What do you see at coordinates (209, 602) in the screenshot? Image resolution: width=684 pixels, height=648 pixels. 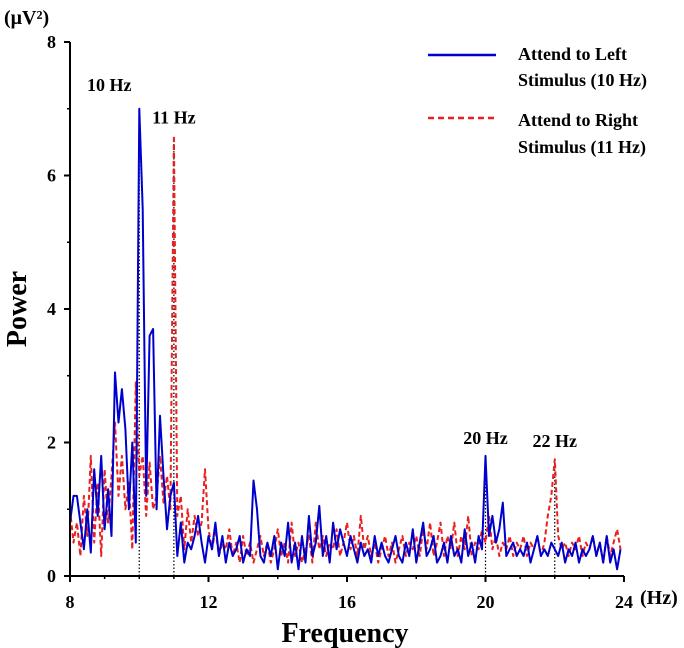 I see `x-tick-label: 12` at bounding box center [209, 602].